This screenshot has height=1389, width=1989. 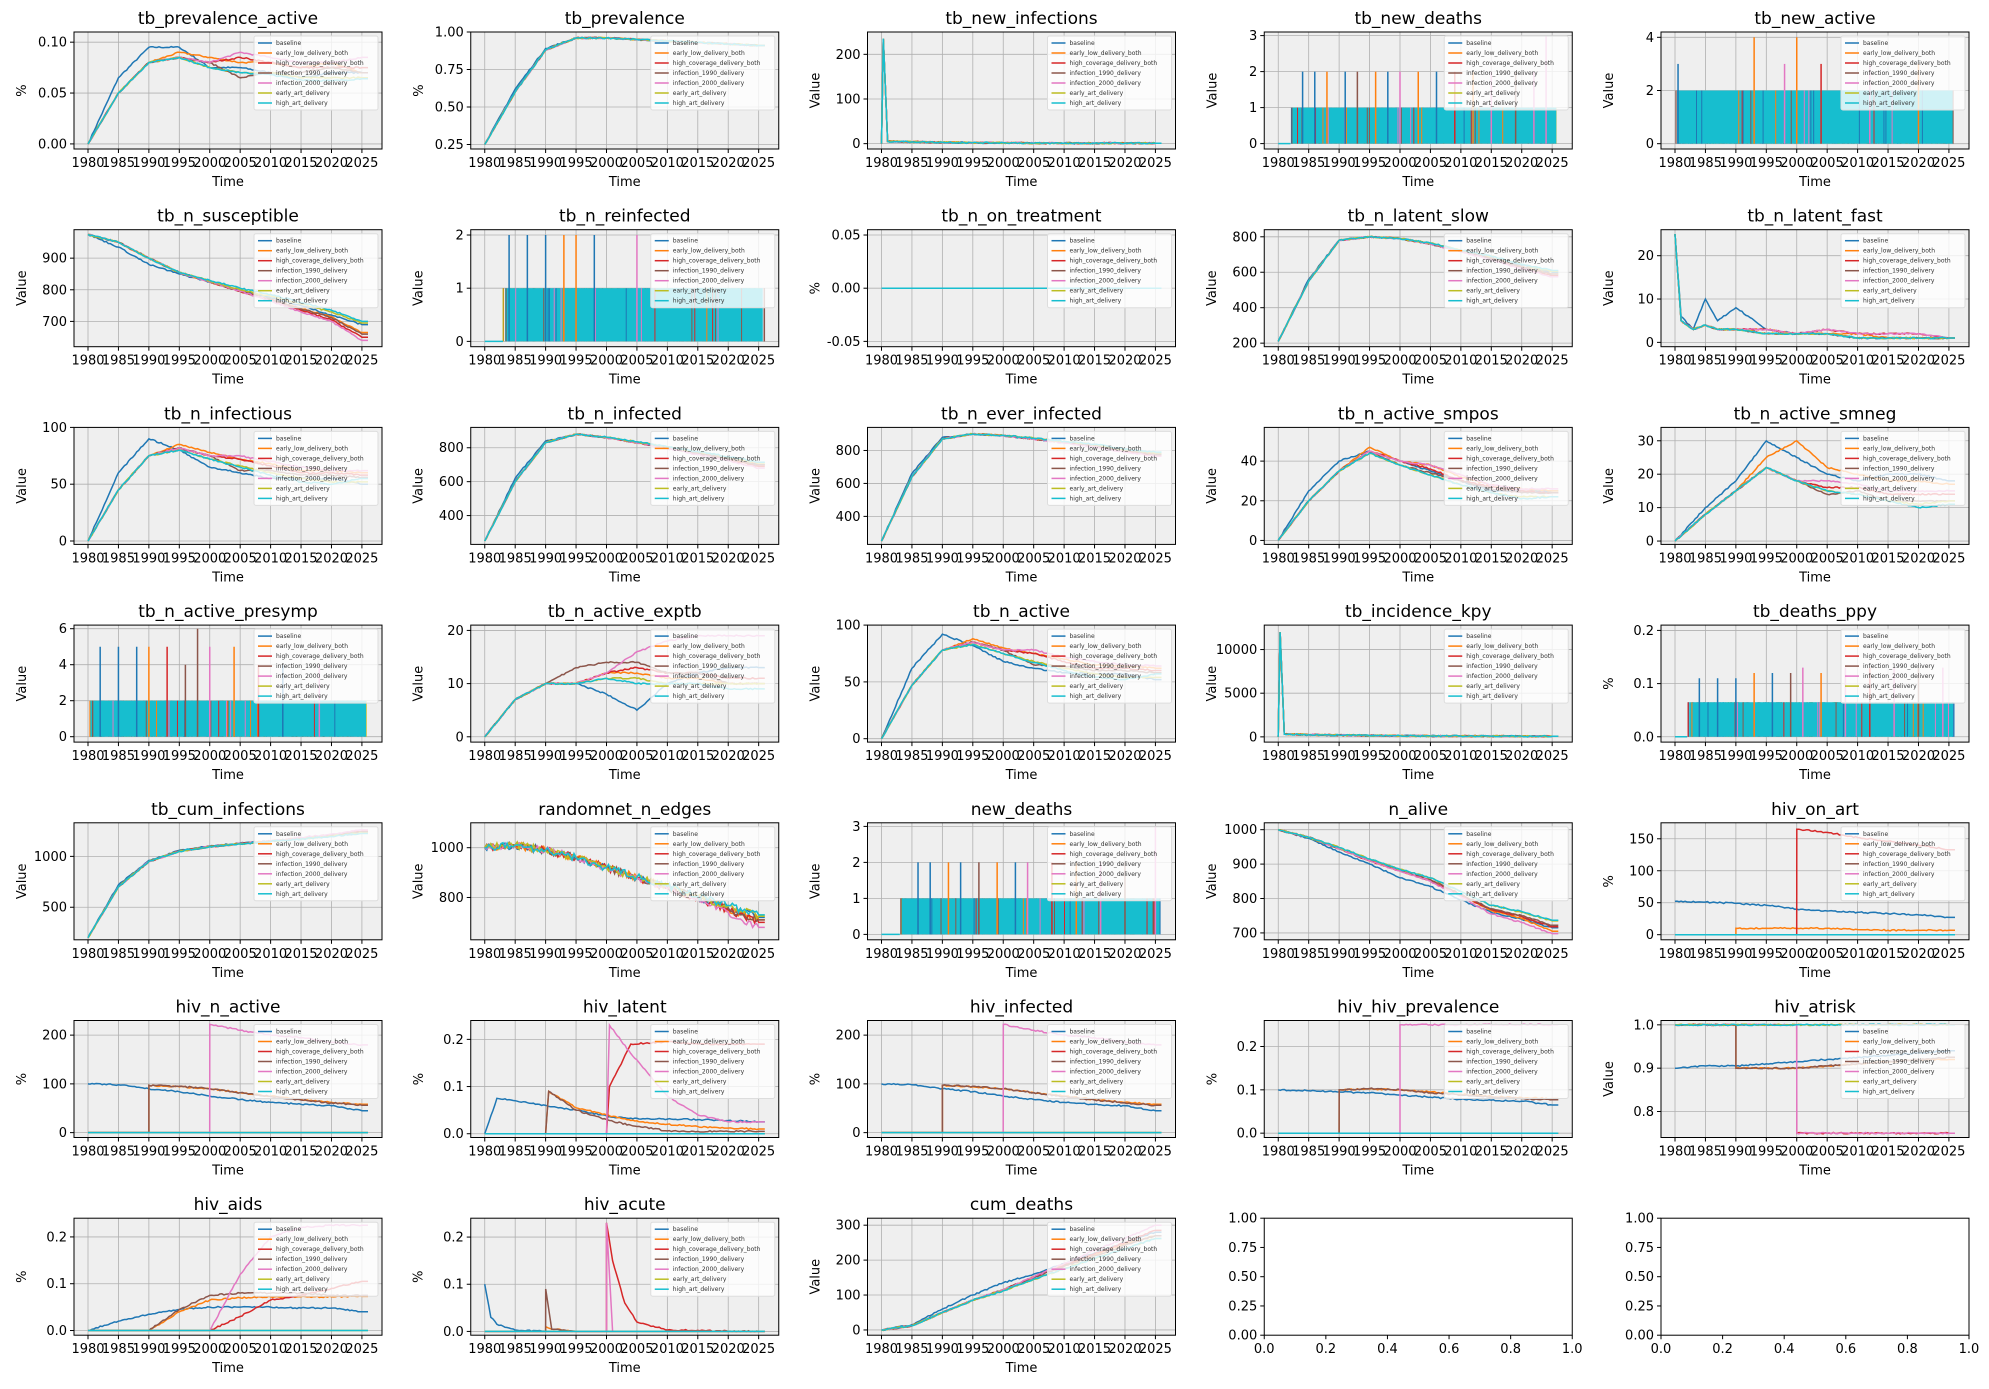 What do you see at coordinates (1418, 612) in the screenshot?
I see `chart-title: tb_incidence_kpy` at bounding box center [1418, 612].